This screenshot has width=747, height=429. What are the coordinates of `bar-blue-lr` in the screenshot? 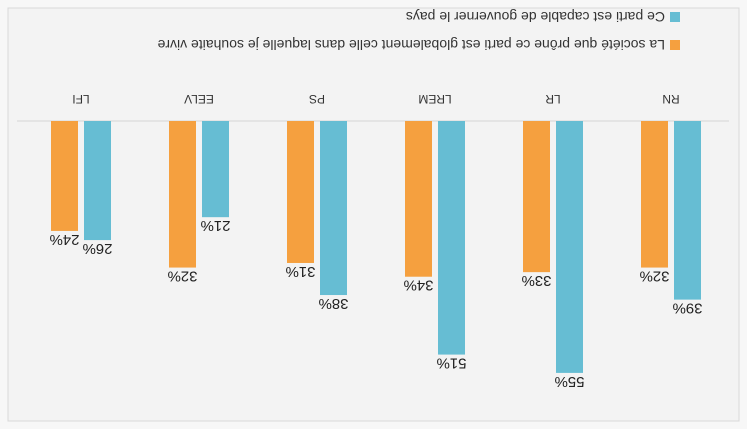 It's located at (569, 247).